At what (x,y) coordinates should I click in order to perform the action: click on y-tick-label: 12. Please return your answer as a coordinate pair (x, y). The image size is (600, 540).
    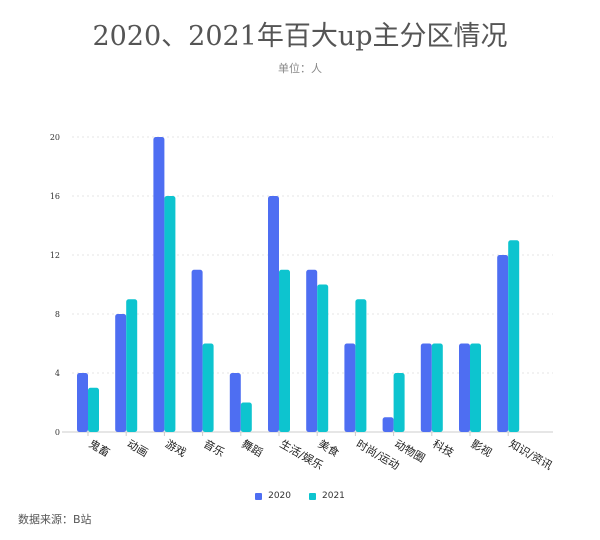
    Looking at the image, I should click on (55, 255).